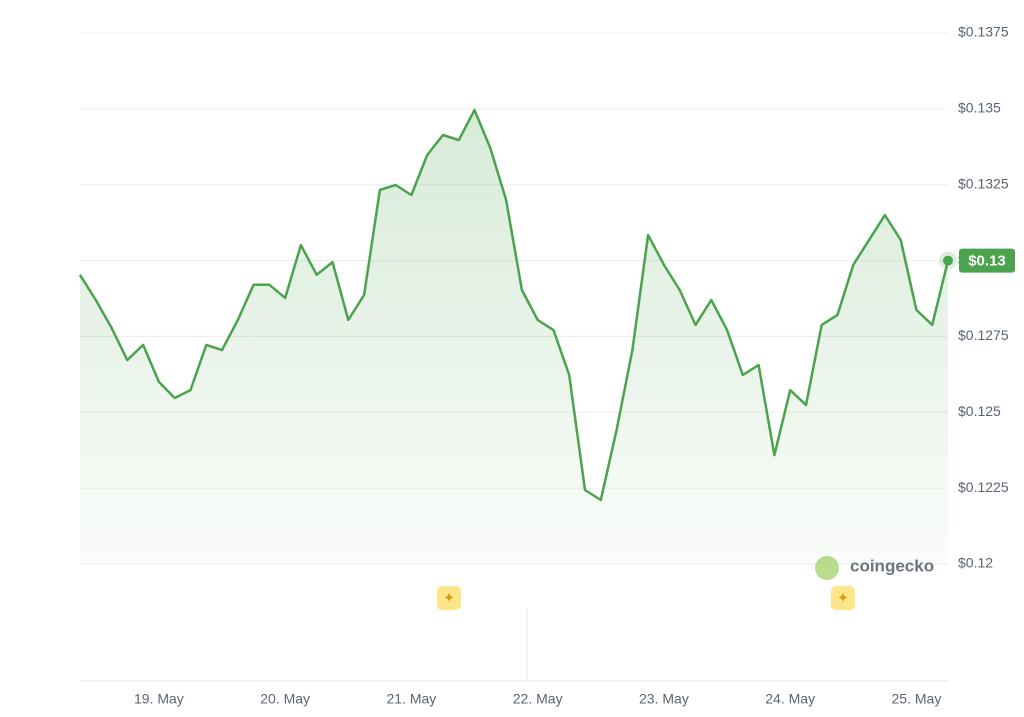  Describe the element at coordinates (983, 183) in the screenshot. I see `y-tick-label: $0.1325` at that location.